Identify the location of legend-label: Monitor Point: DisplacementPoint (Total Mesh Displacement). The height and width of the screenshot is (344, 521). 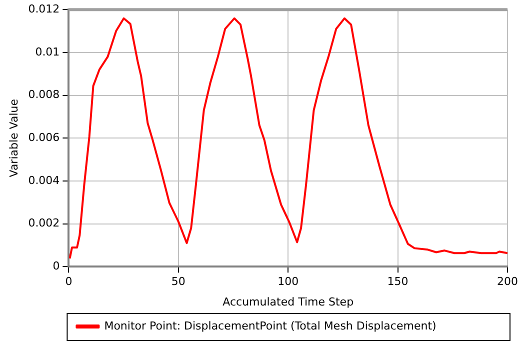
(270, 325).